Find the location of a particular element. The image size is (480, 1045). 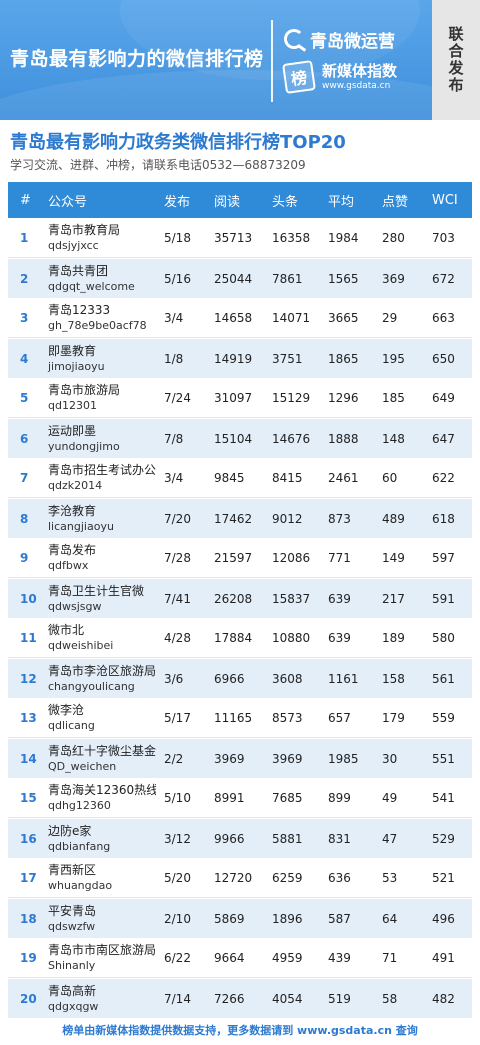

account-cell: 青西新区 whuangdao is located at coordinates (97, 878).